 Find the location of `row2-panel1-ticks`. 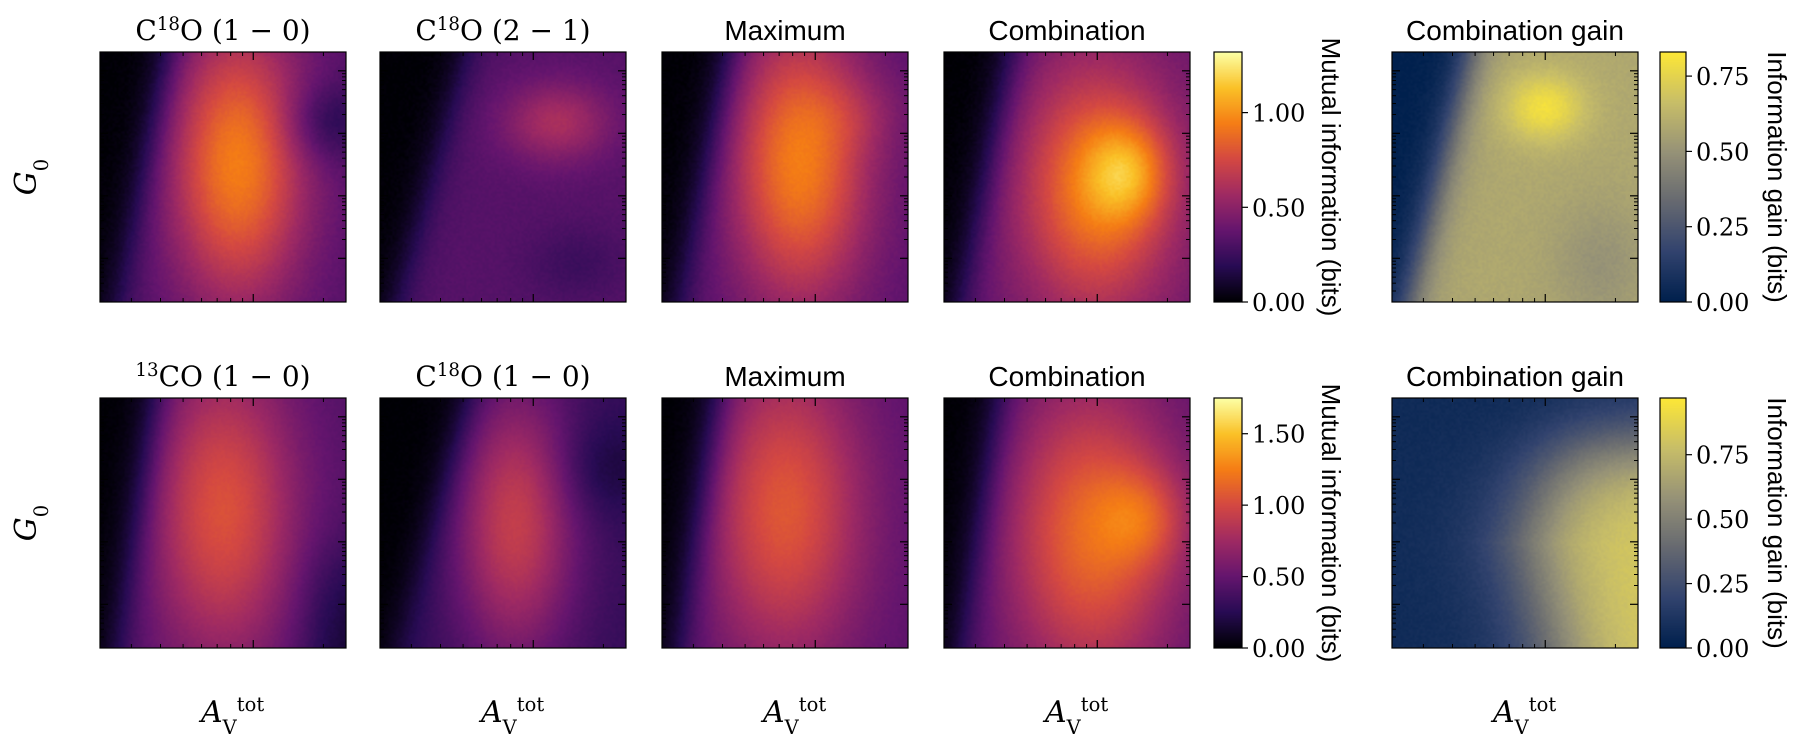

row2-panel1-ticks is located at coordinates (223, 523).